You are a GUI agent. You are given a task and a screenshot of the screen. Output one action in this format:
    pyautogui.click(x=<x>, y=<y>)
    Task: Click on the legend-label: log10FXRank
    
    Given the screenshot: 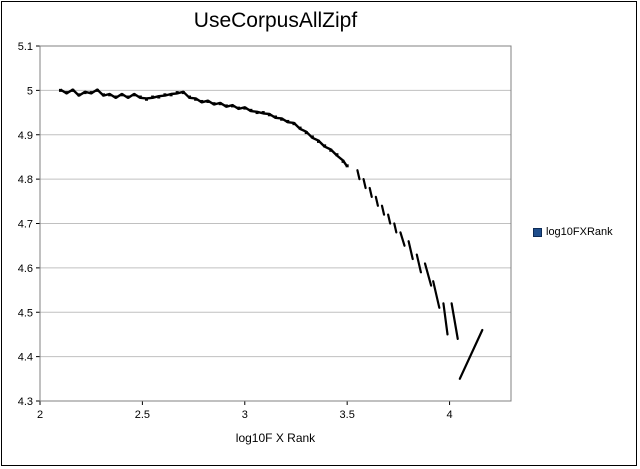 What is the action you would take?
    pyautogui.click(x=579, y=232)
    